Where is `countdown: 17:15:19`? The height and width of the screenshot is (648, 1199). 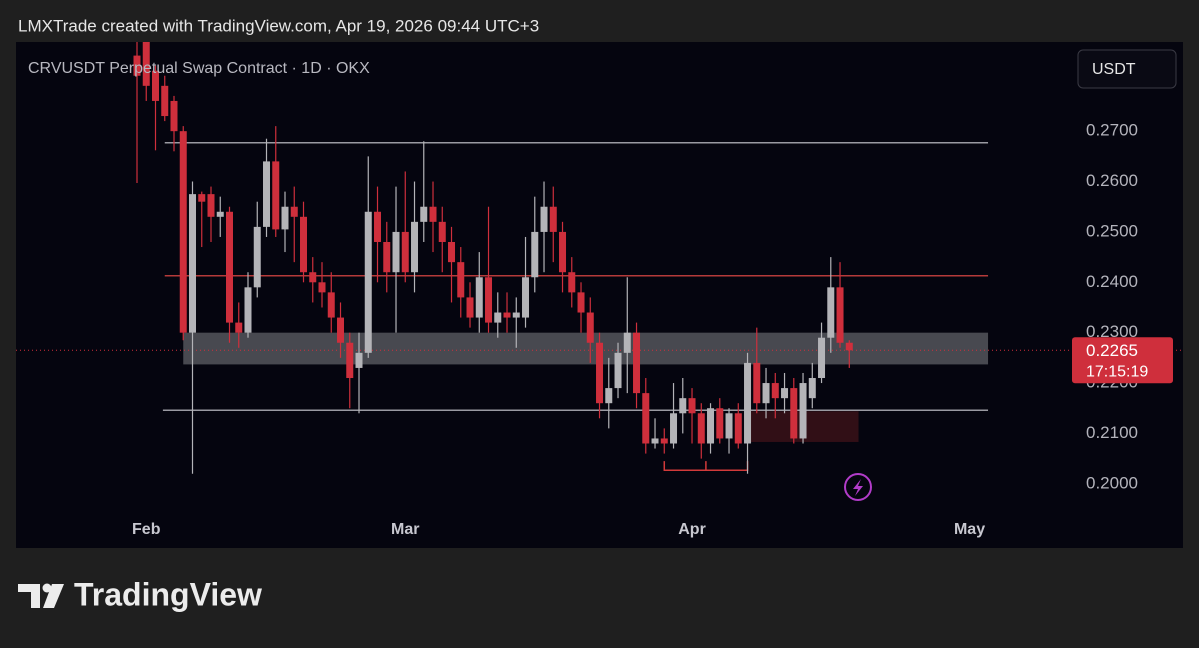
countdown: 17:15:19 is located at coordinates (1117, 372).